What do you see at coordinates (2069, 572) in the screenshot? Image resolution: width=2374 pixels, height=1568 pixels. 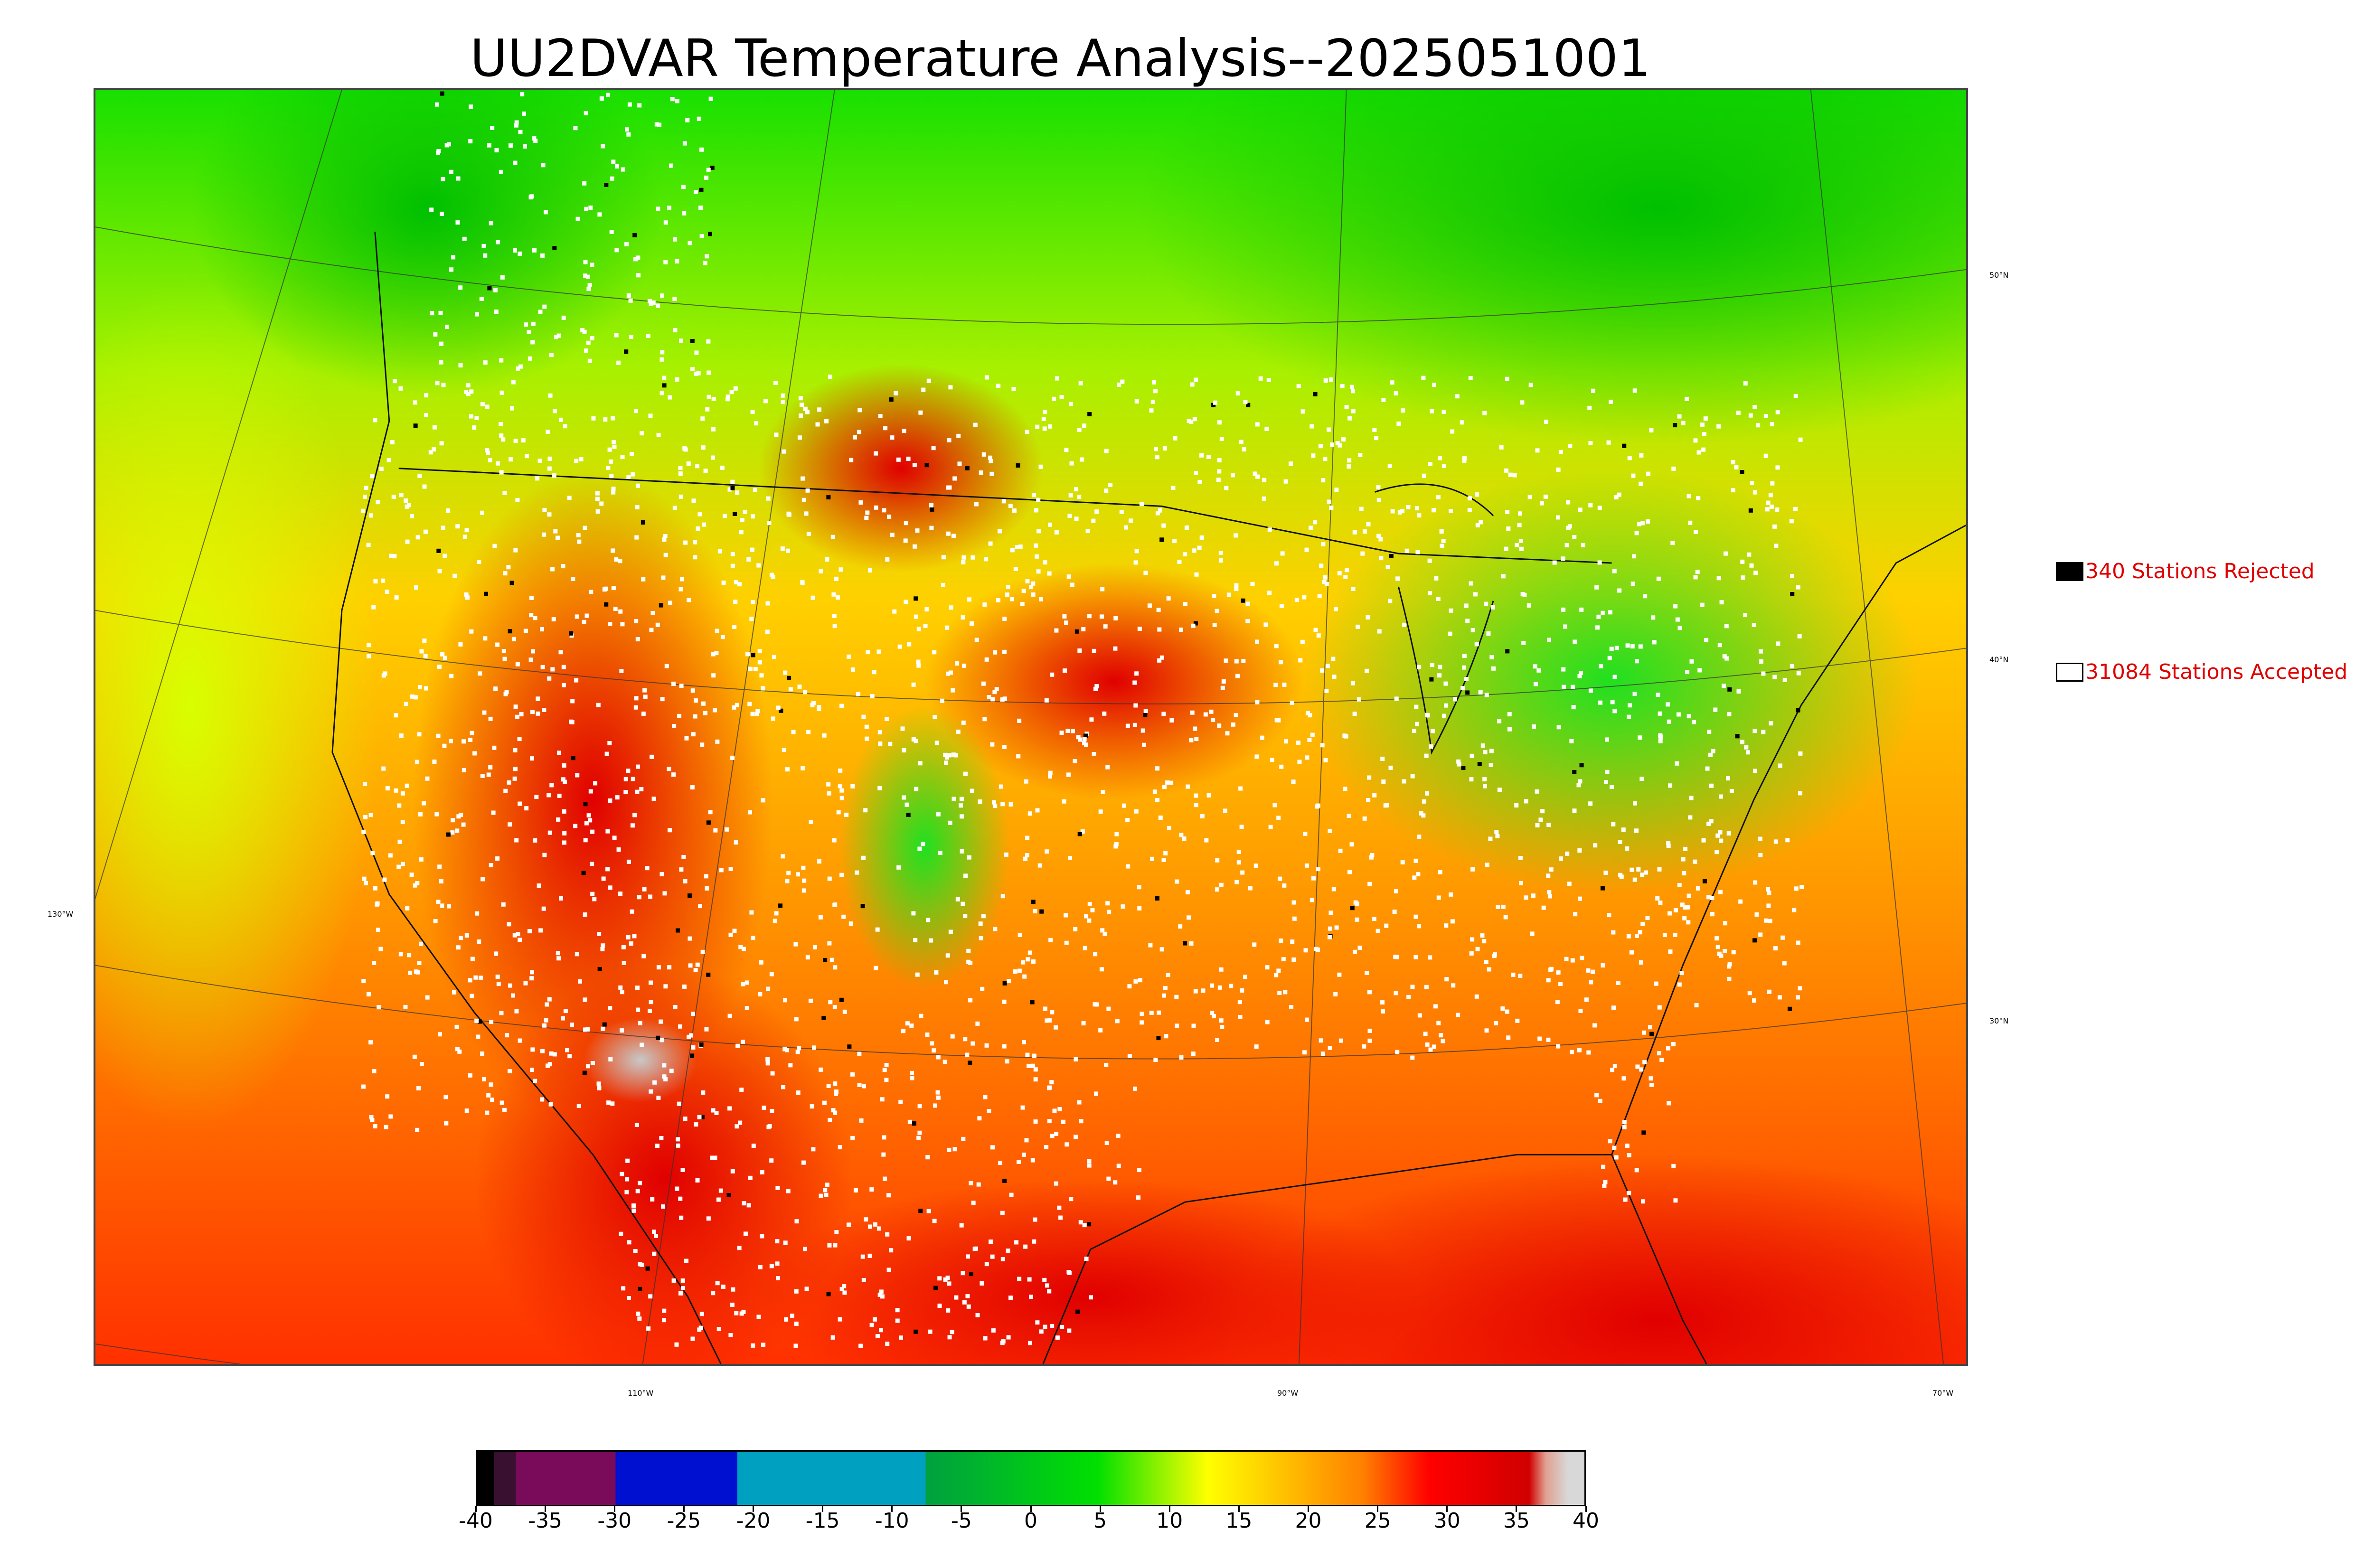 I see `rejected-swatch-icon` at bounding box center [2069, 572].